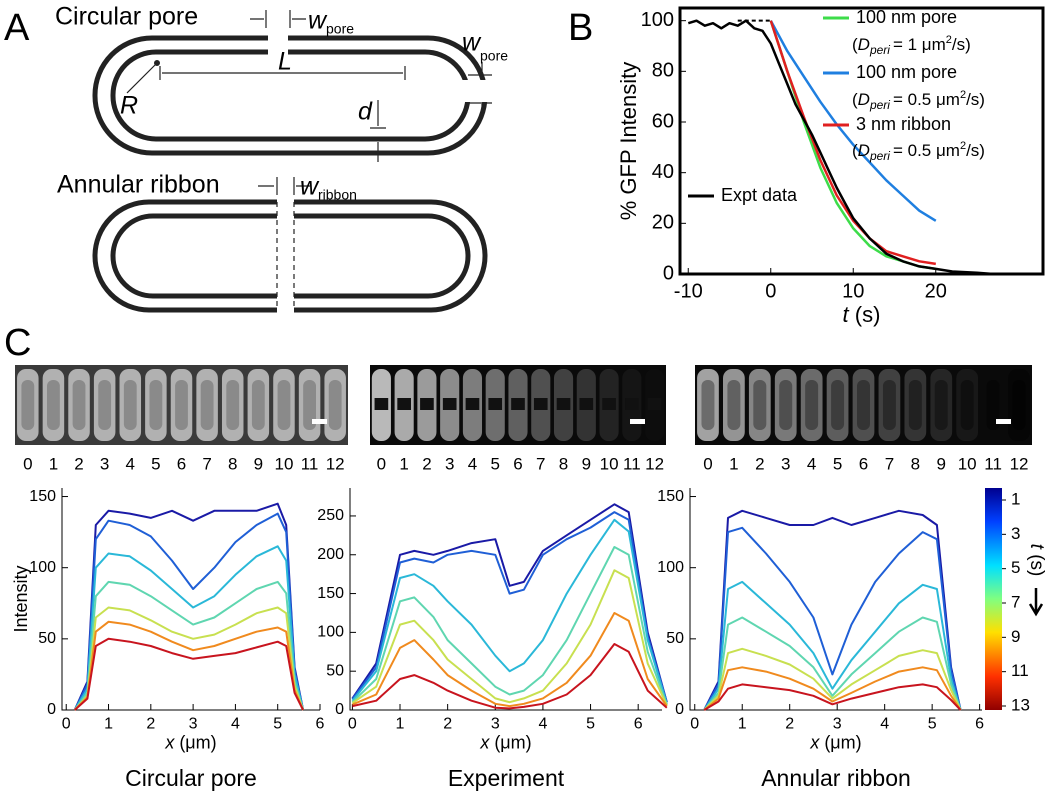 This screenshot has height=802, width=1050. I want to click on y-tick-label: 100, so click(657, 20).